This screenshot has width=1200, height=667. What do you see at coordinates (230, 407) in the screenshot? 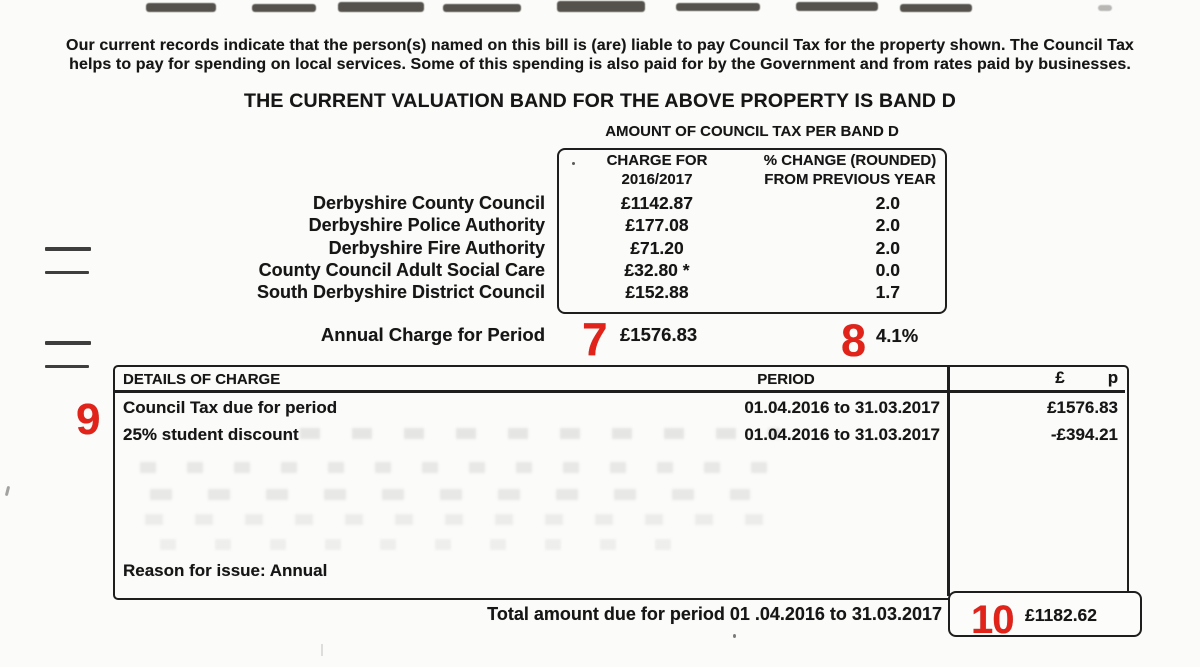
I see `charge-description: Council Tax due for period` at bounding box center [230, 407].